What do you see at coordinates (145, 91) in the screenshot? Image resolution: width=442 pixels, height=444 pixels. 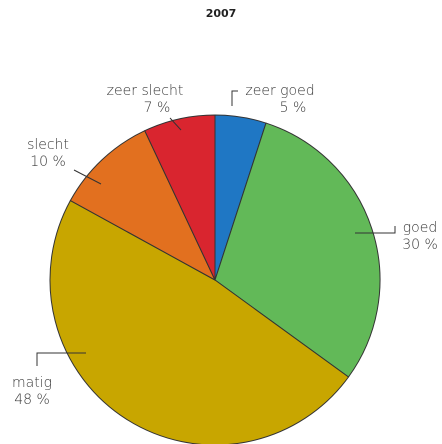 I see `slice-label: zeer slecht` at bounding box center [145, 91].